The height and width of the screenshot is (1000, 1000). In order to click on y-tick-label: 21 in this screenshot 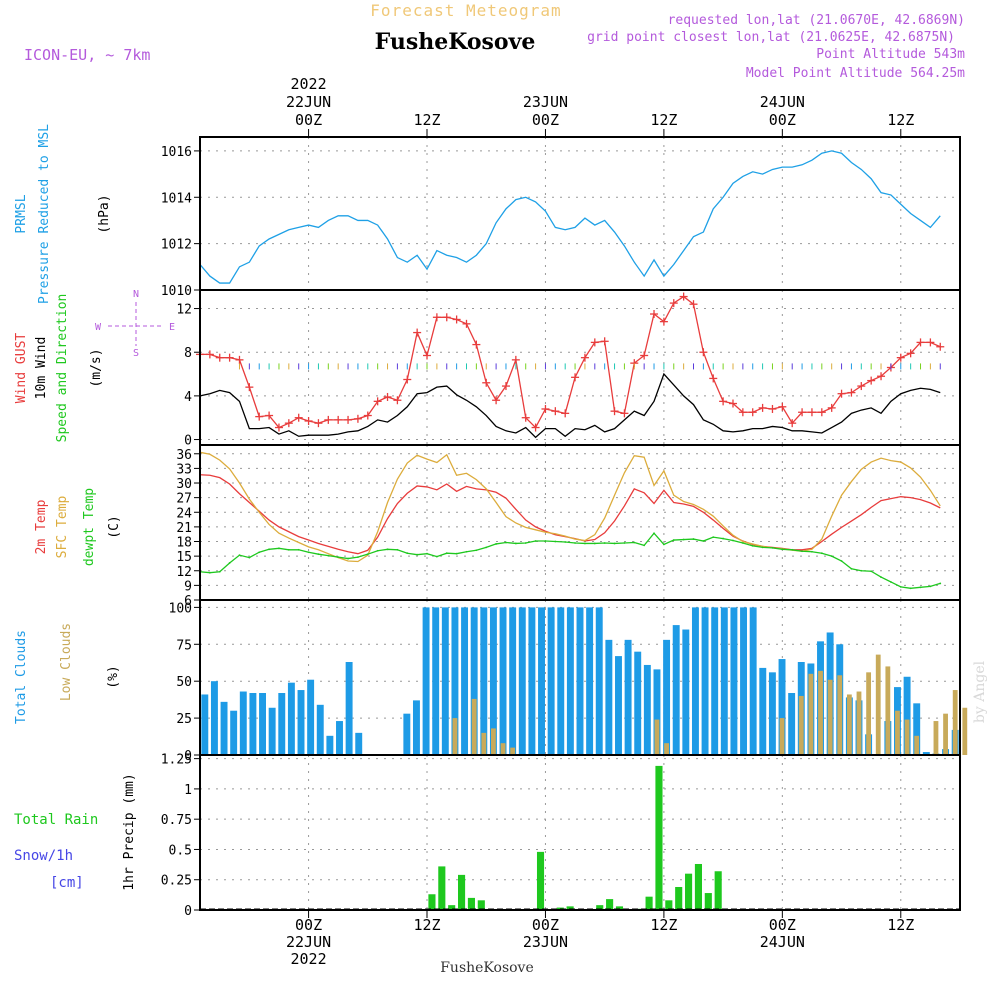, I will do `click(184, 528)`.